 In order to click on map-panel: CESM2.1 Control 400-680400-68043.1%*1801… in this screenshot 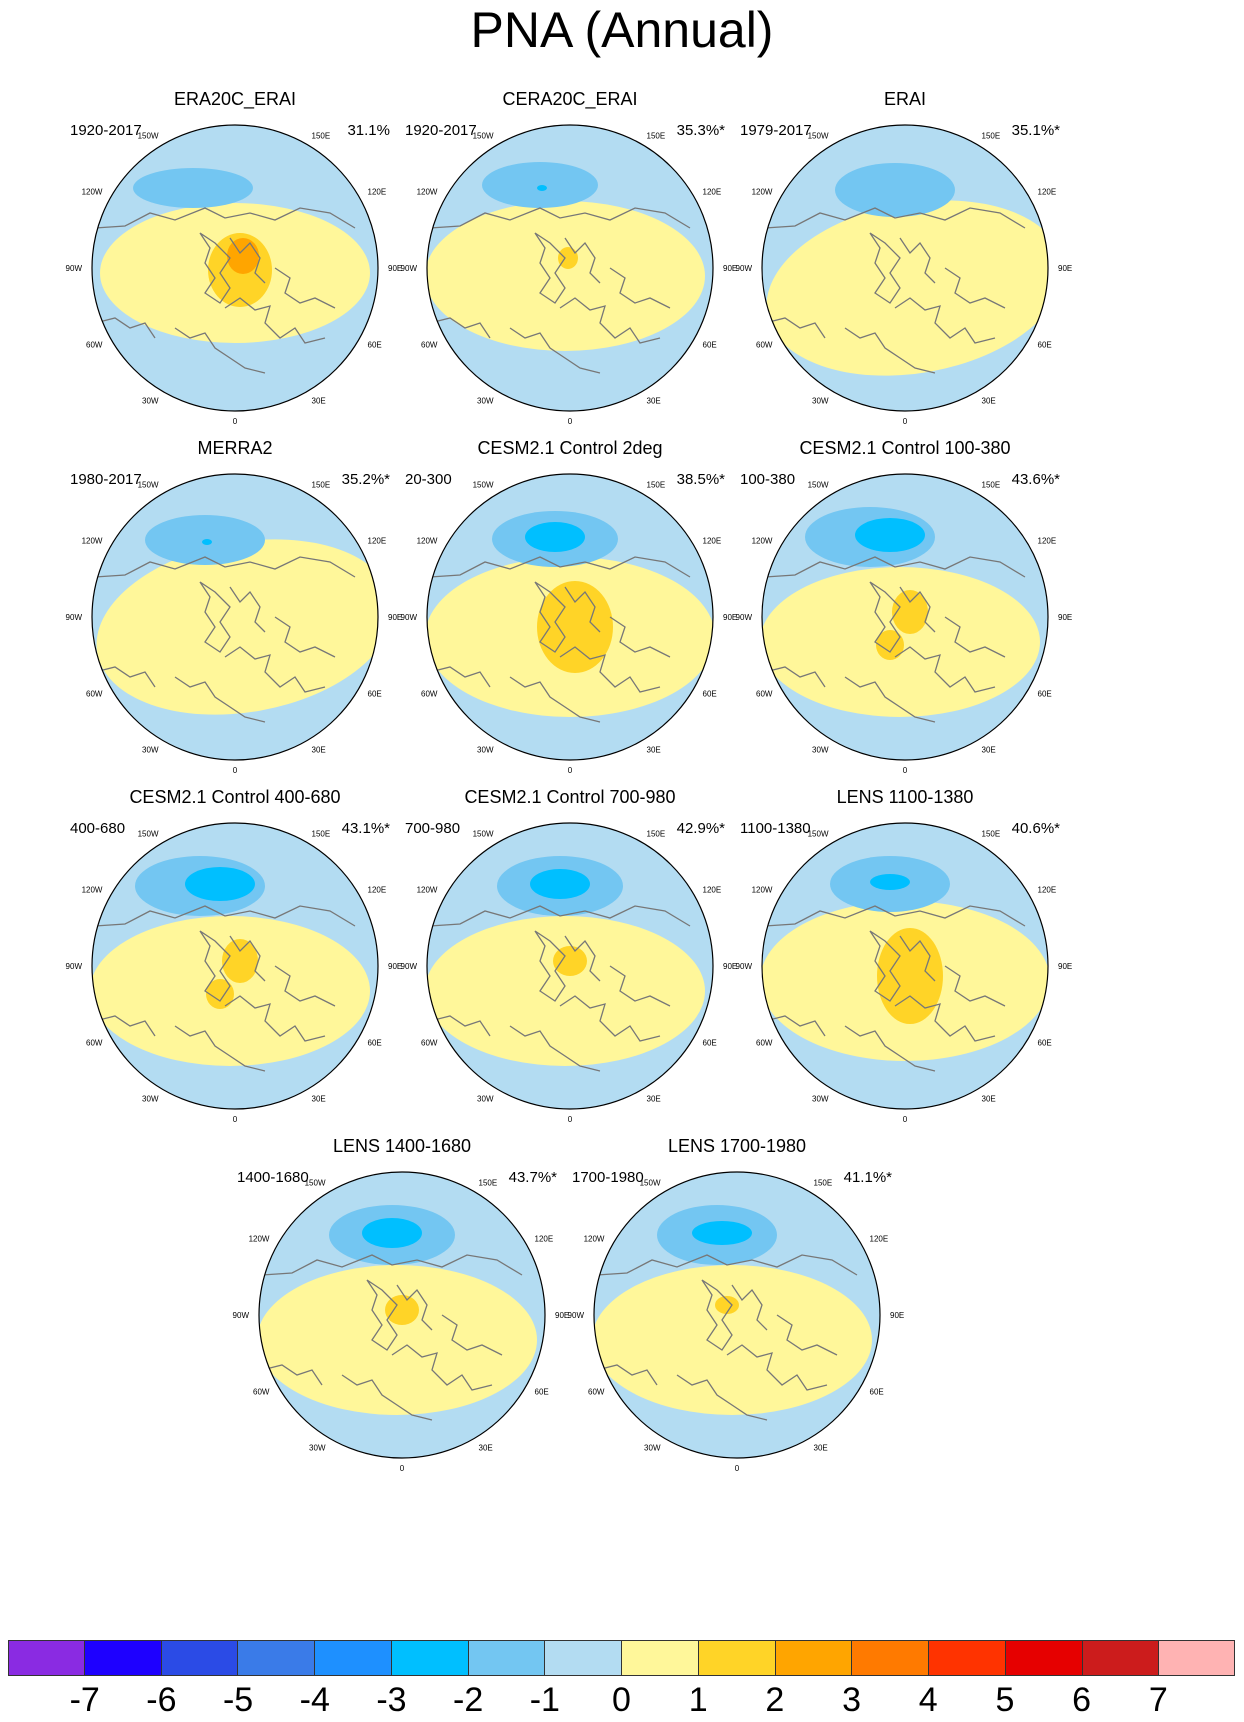, I will do `click(235, 966)`.